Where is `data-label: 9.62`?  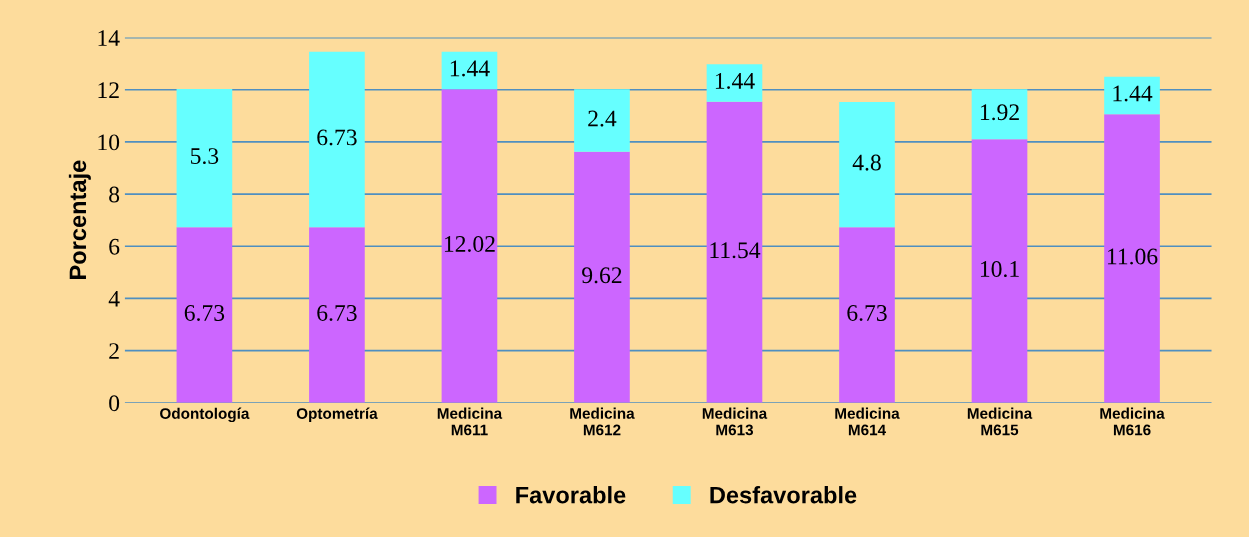
data-label: 9.62 is located at coordinates (602, 275).